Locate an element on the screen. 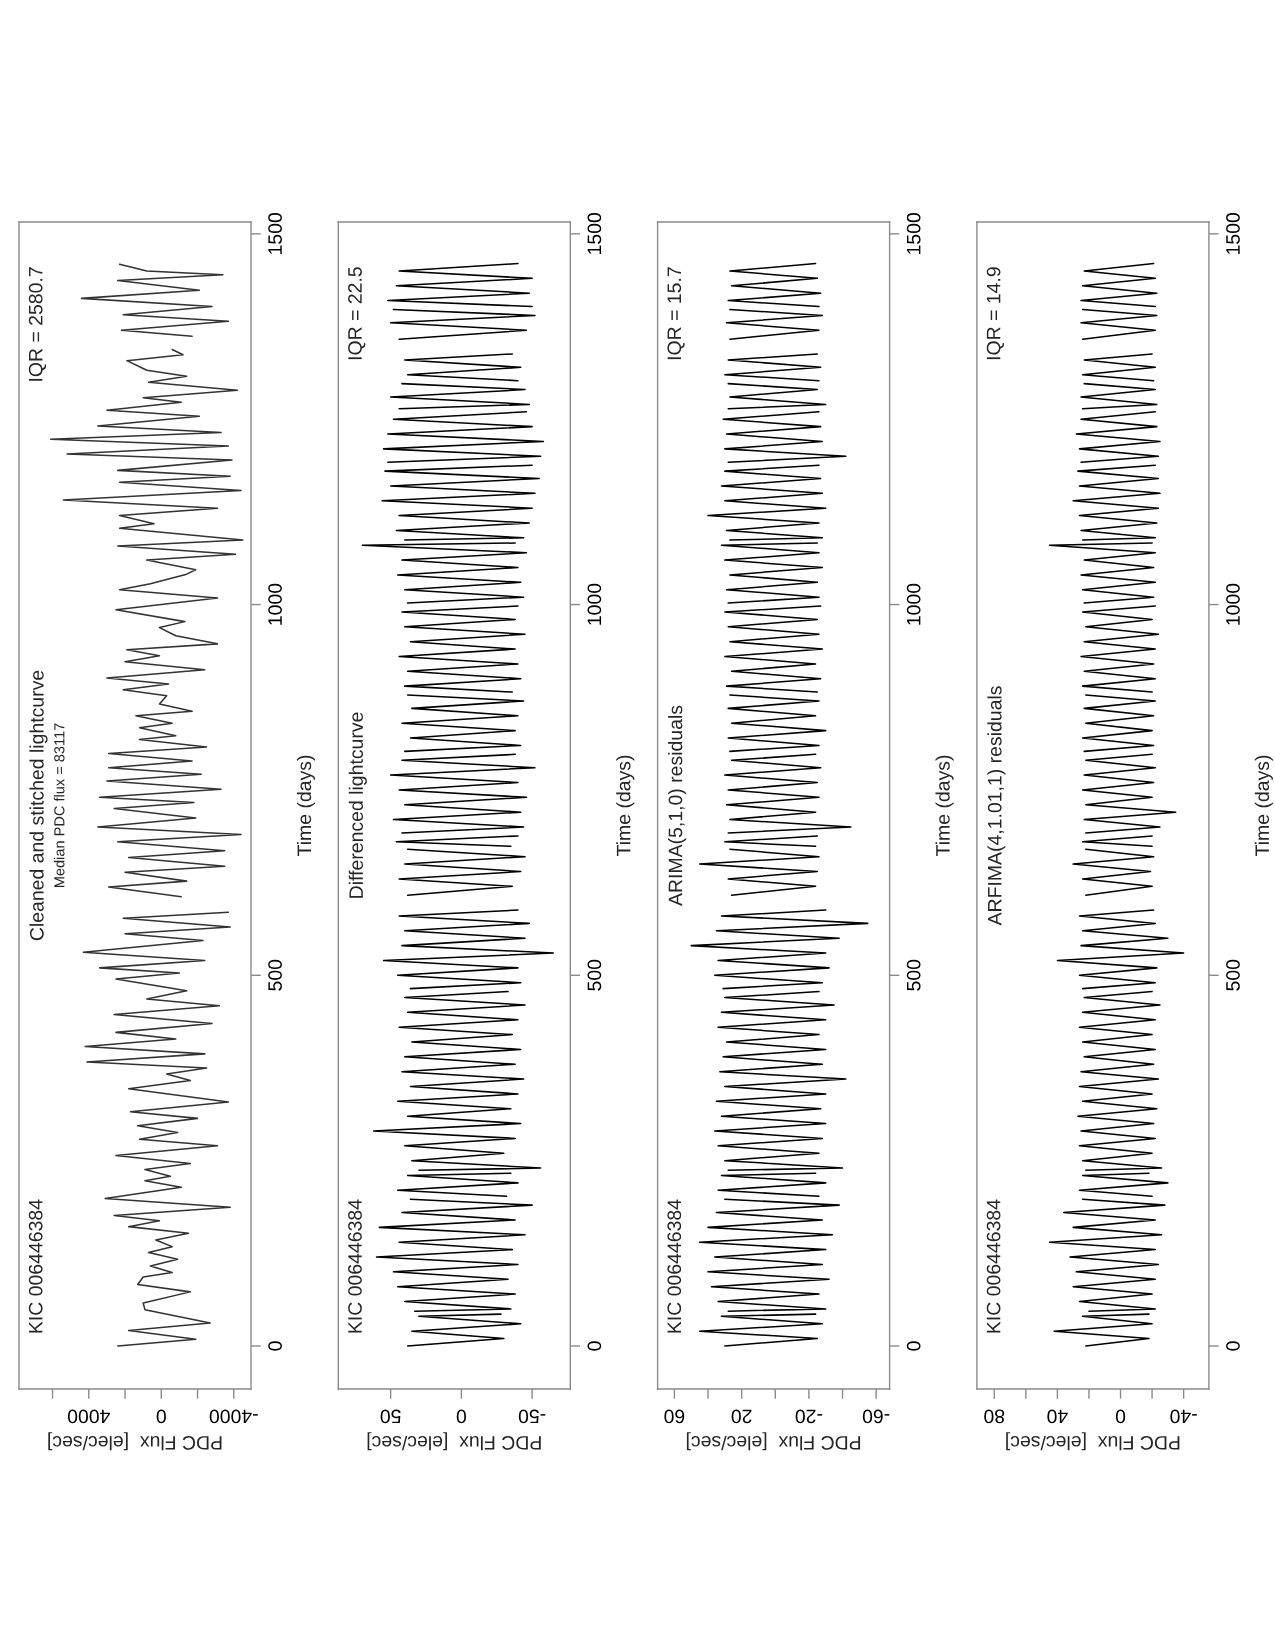 This screenshot has width=1275, height=1650. x-tick-label: -4000 is located at coordinates (233, 1416).